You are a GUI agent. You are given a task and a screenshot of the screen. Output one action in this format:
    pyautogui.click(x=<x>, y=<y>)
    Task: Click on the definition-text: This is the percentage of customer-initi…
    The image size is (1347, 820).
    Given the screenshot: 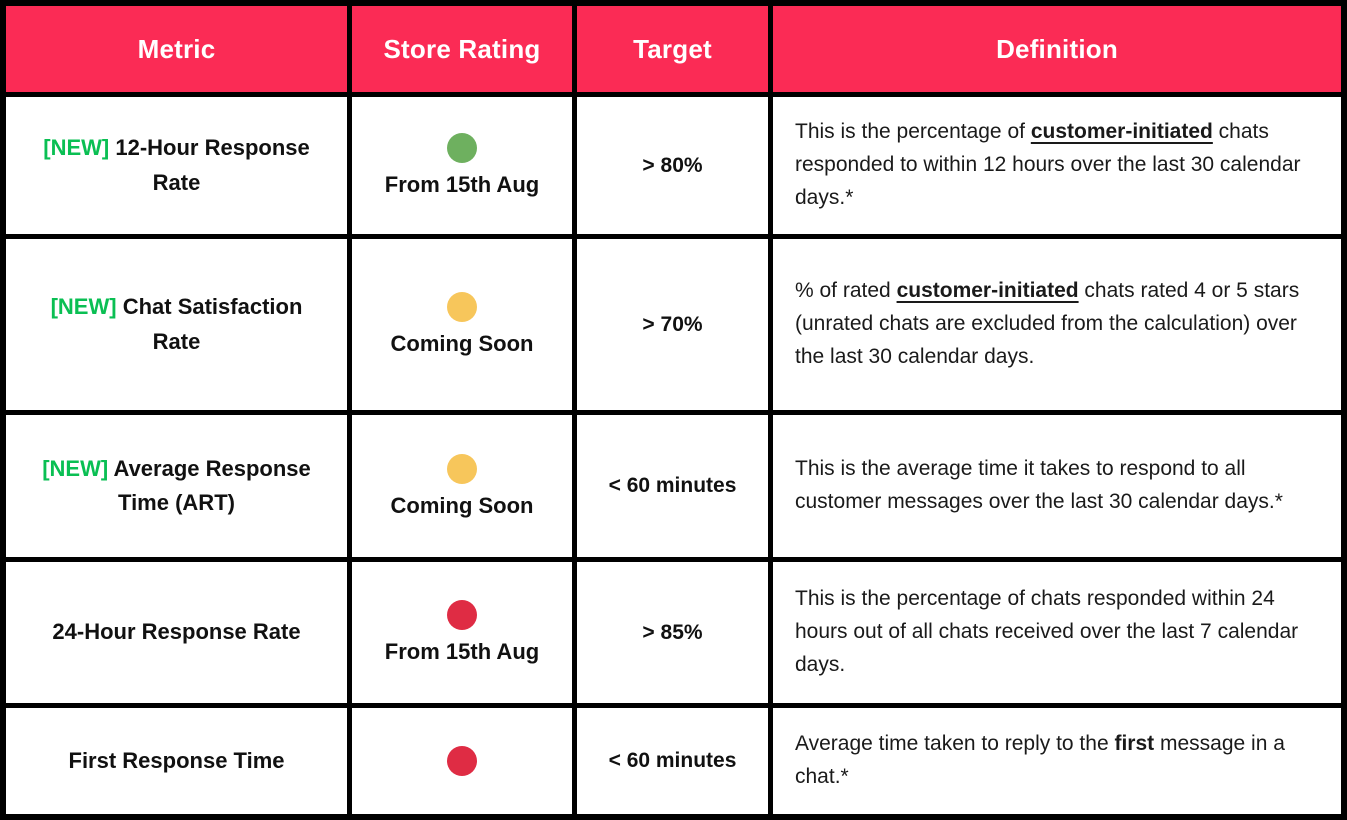 What is the action you would take?
    pyautogui.click(x=1058, y=165)
    